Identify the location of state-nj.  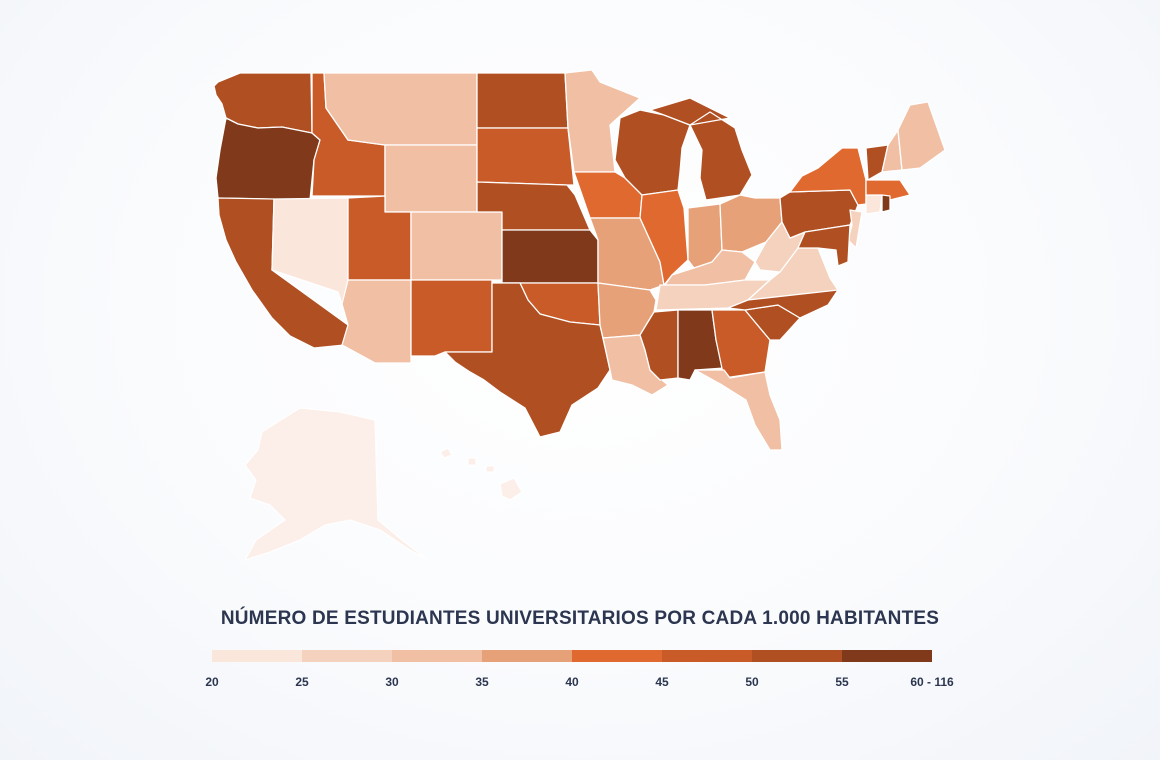
(855, 229).